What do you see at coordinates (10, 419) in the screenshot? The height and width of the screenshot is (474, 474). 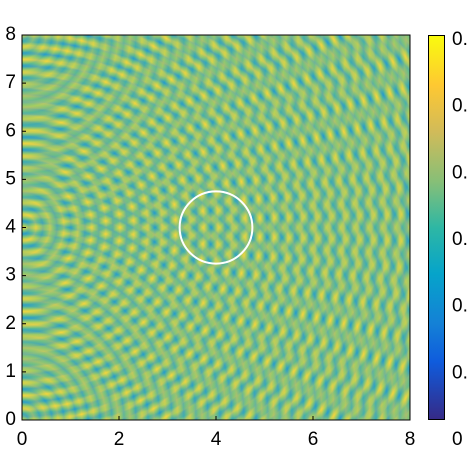 I see `y-tick-label: 0` at bounding box center [10, 419].